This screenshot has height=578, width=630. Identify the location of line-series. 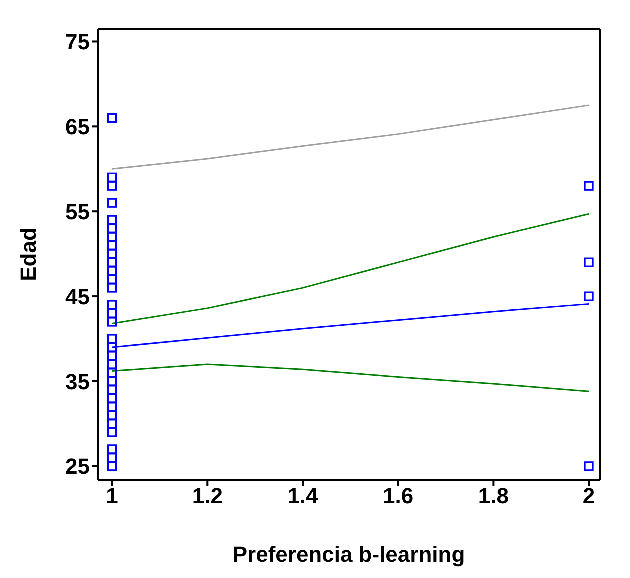
(351, 137).